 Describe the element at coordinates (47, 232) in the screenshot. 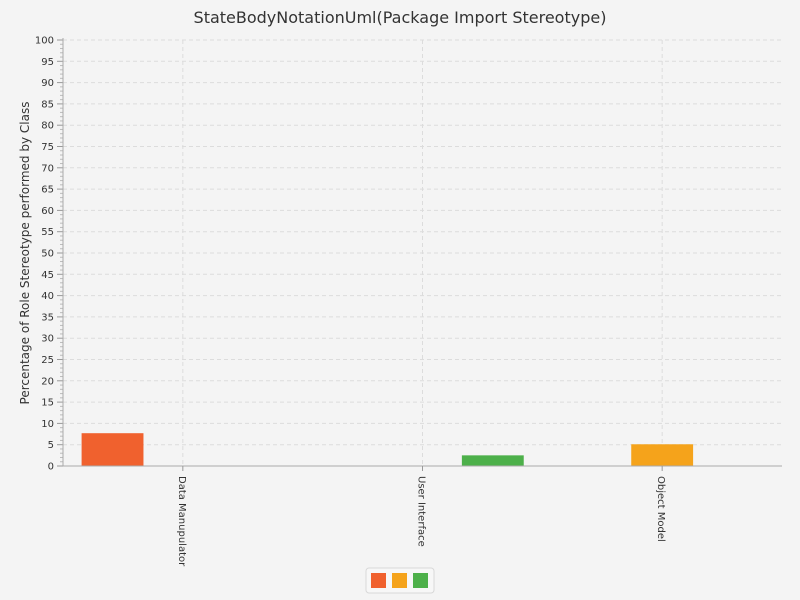

I see `y-tick-label: 55` at that location.